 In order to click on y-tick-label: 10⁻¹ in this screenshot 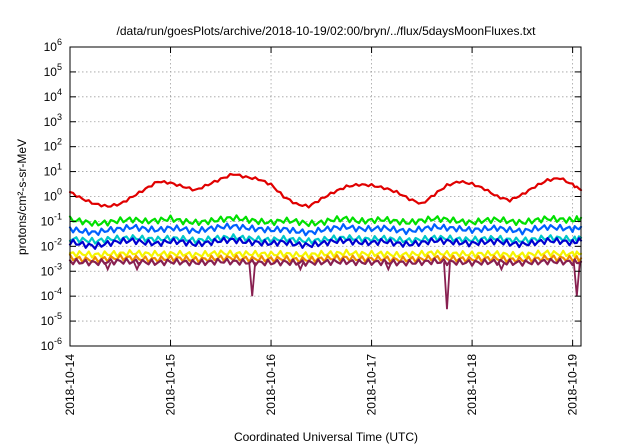, I will do `click(51, 219)`.